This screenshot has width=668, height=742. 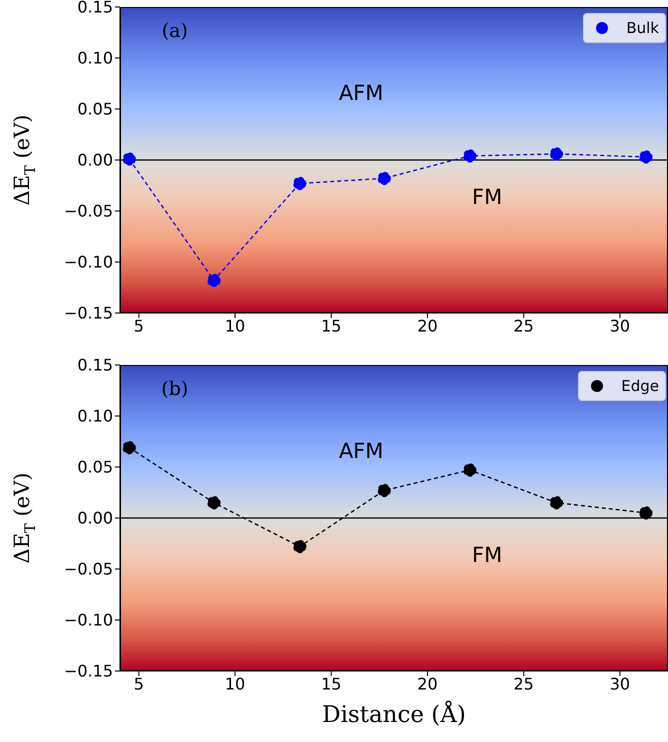 What do you see at coordinates (642, 28) in the screenshot?
I see `legend-label: Bulk` at bounding box center [642, 28].